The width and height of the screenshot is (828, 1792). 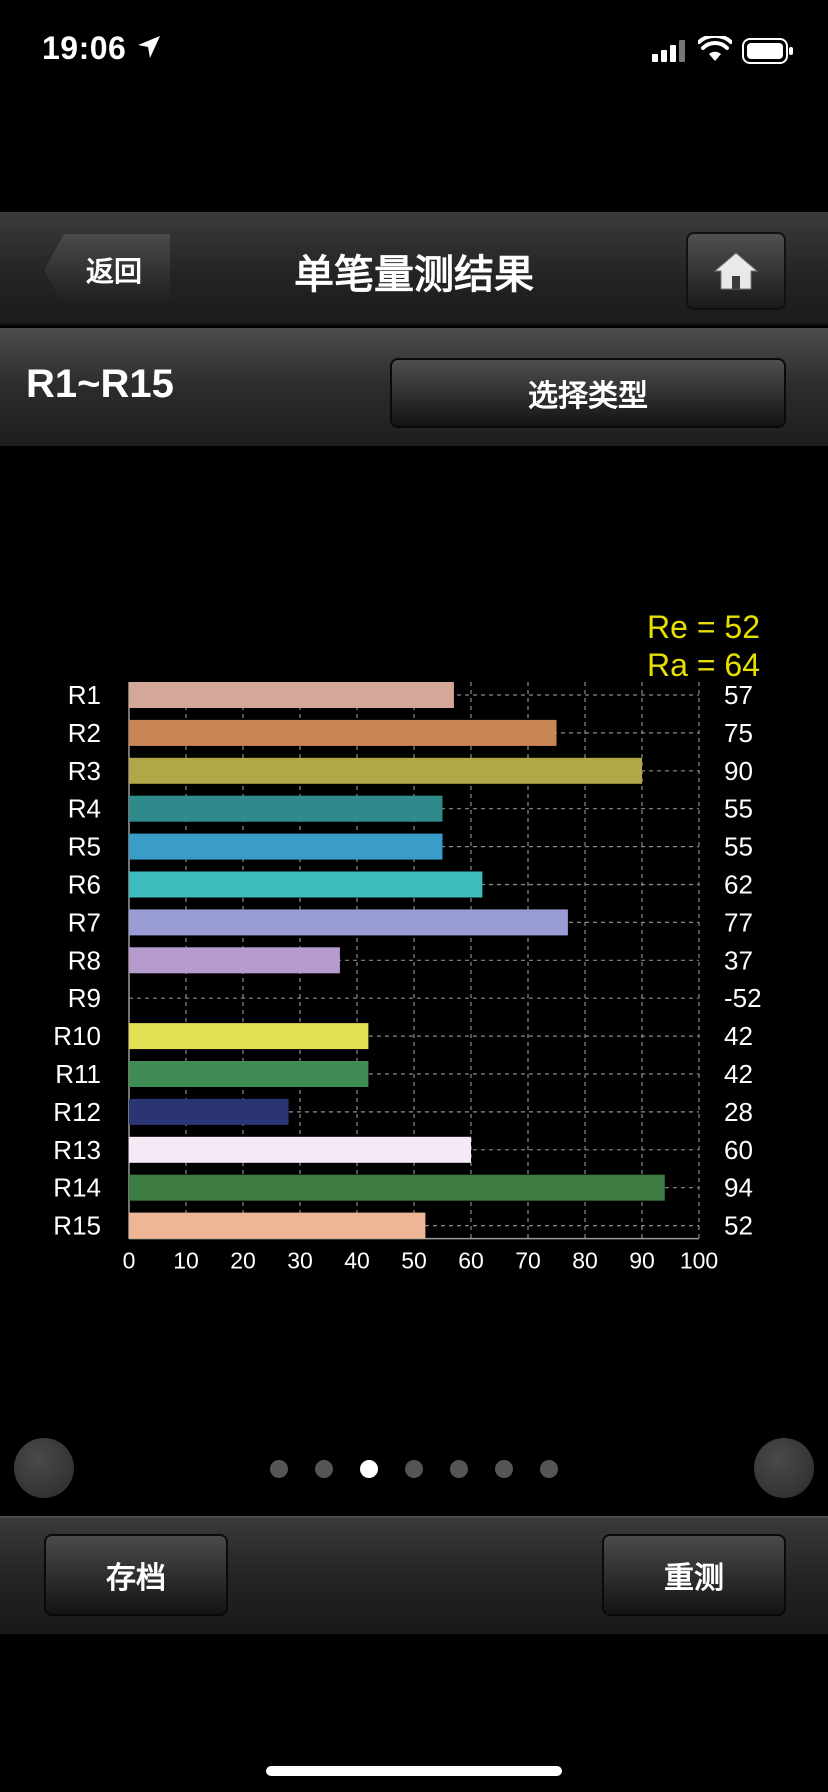 I want to click on x-tick-label: 20, so click(x=243, y=1261).